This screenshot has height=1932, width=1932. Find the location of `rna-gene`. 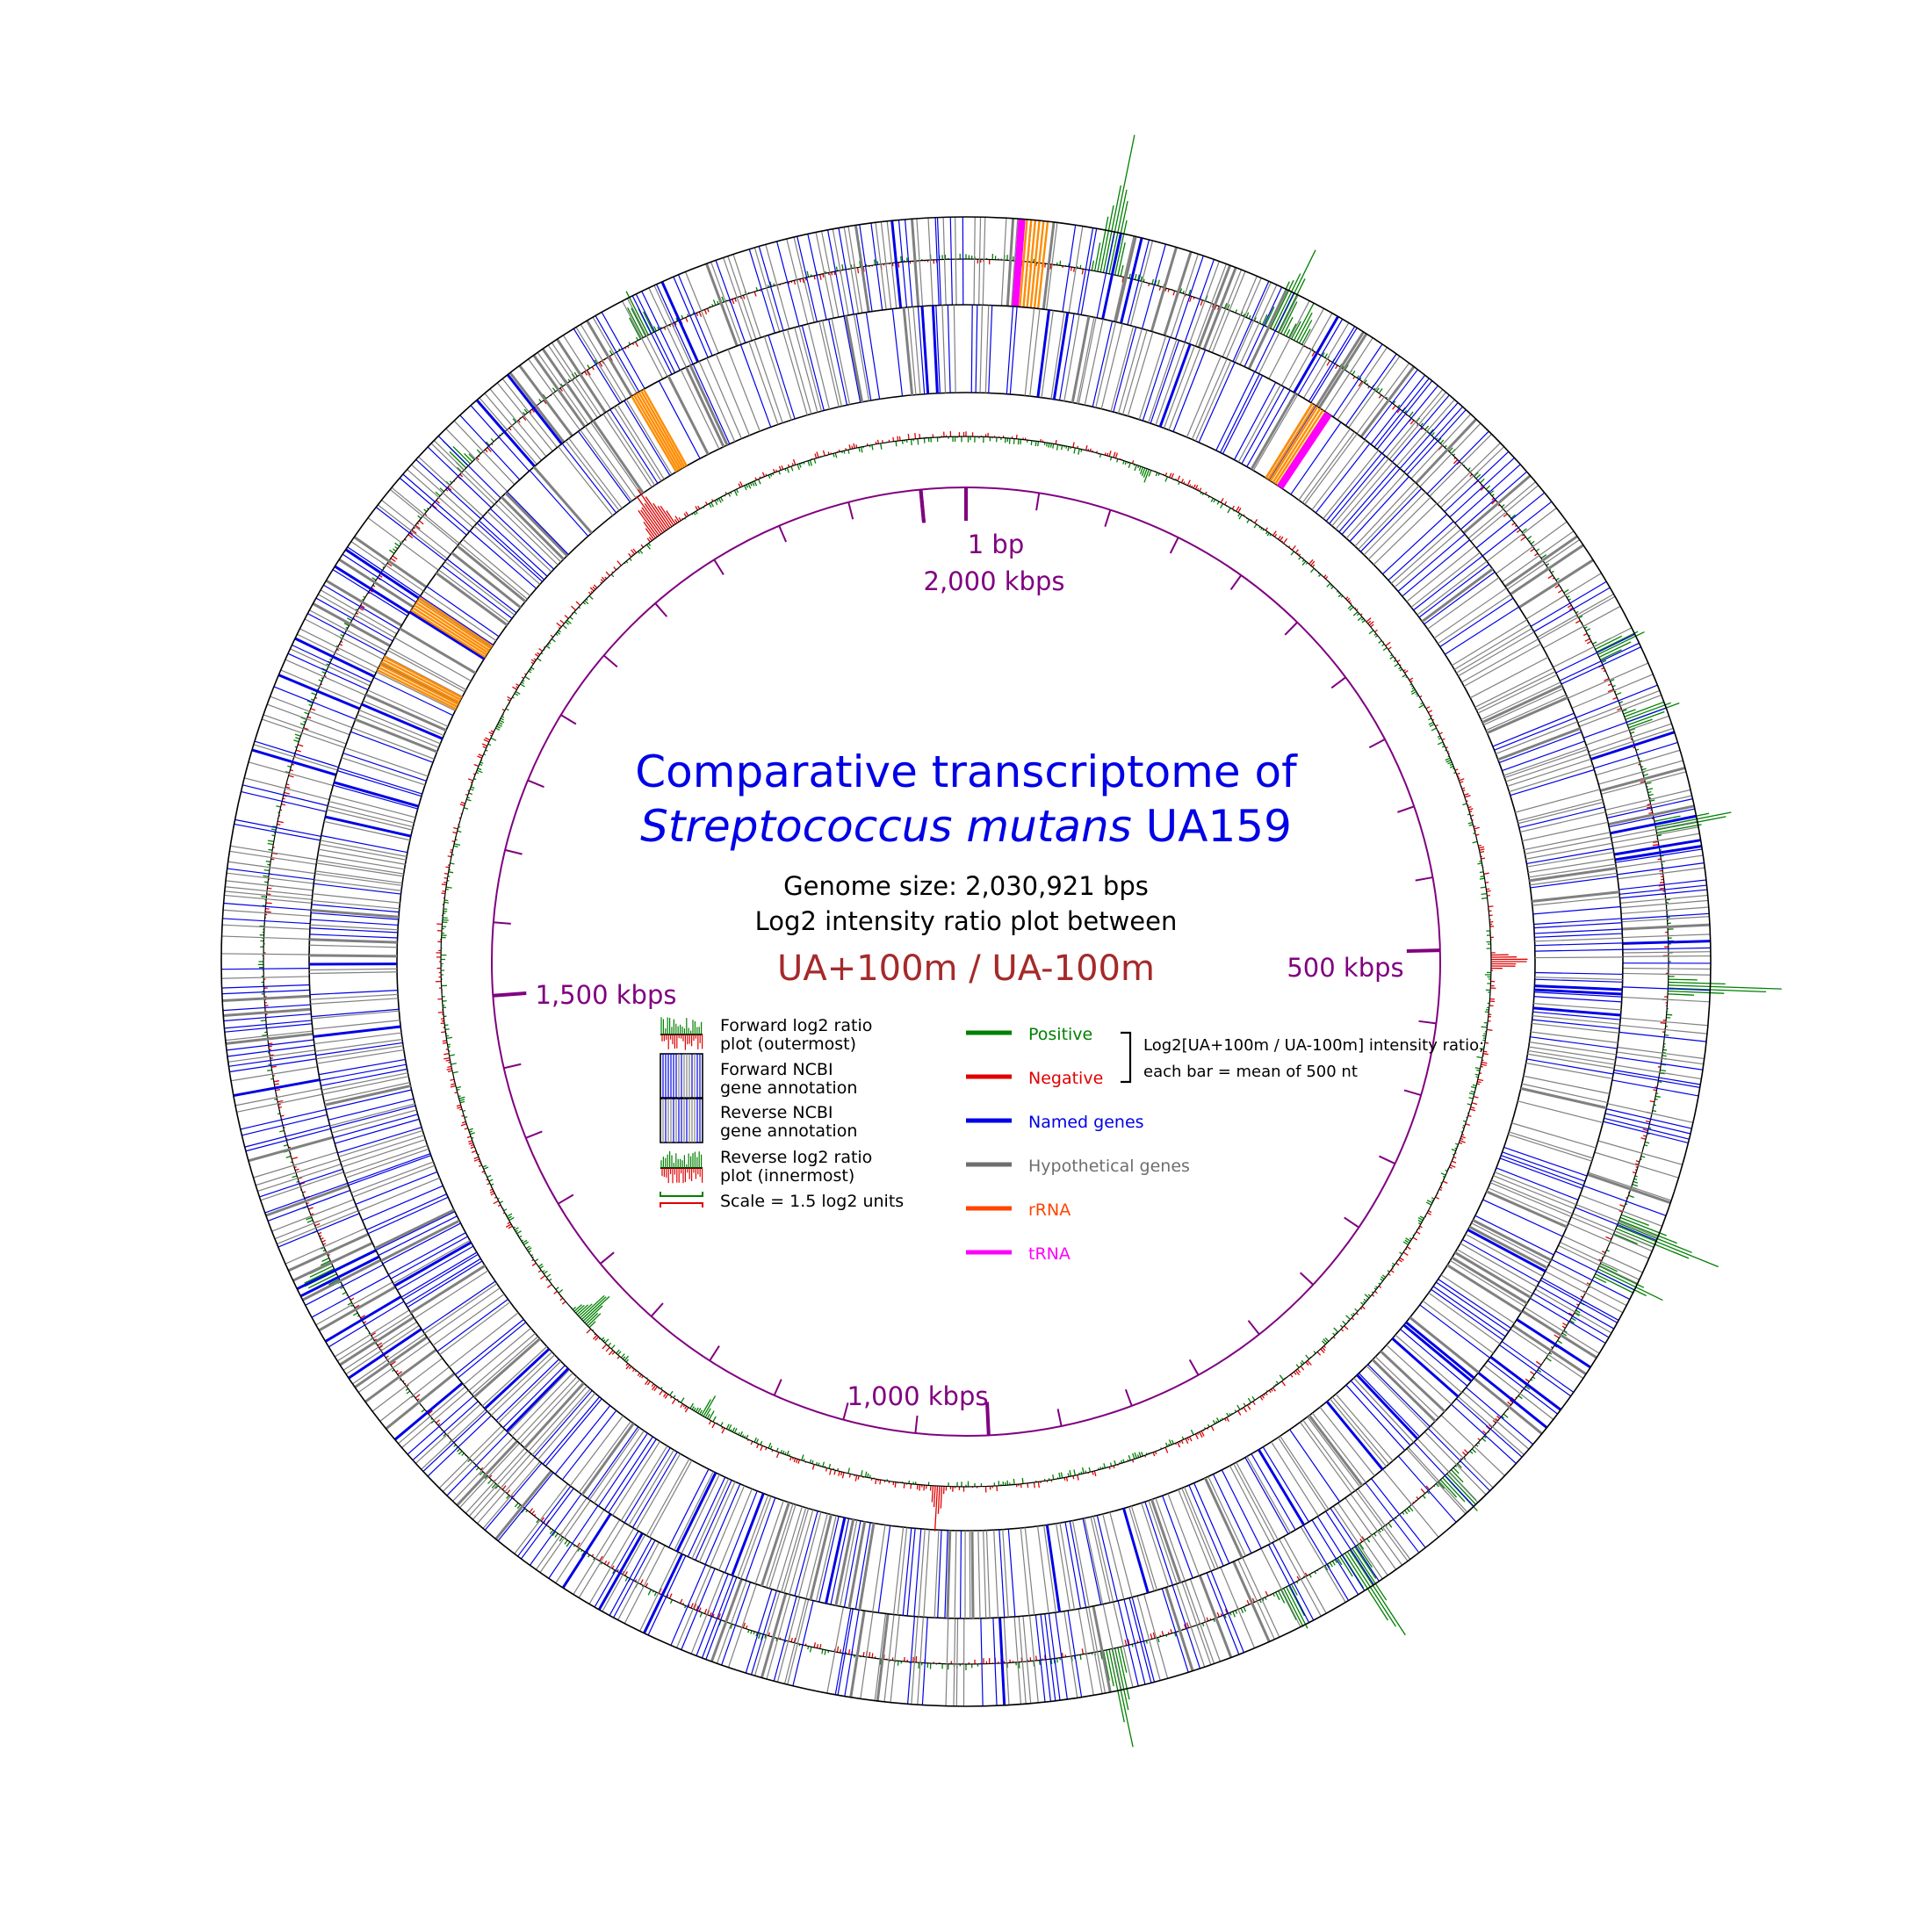

rna-gene is located at coordinates (663, 429).